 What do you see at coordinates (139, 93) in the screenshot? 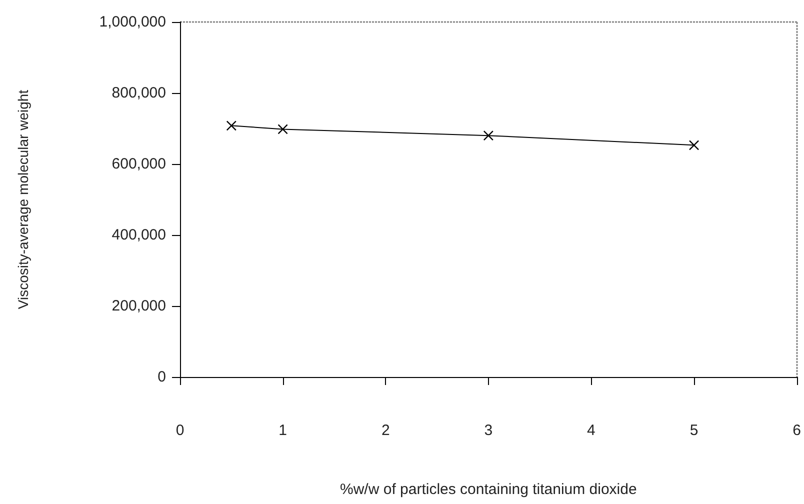
I see `y-tick-label: 800,000` at bounding box center [139, 93].